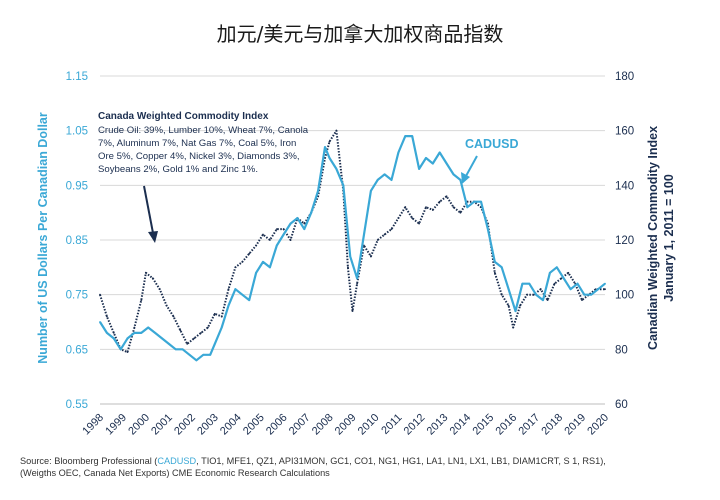 This screenshot has height=500, width=720. I want to click on right-tick-label: 80, so click(621, 350).